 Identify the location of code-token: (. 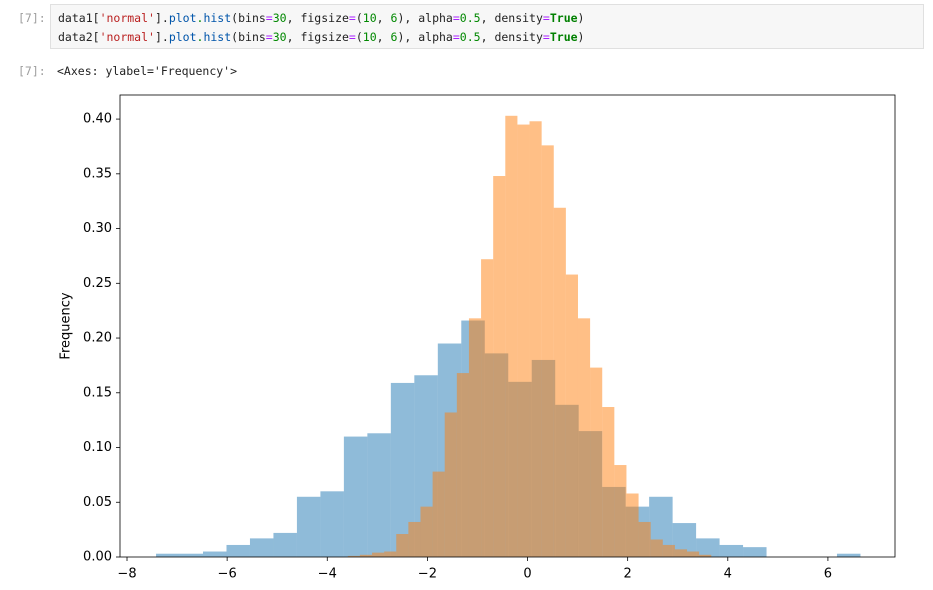
(359, 18).